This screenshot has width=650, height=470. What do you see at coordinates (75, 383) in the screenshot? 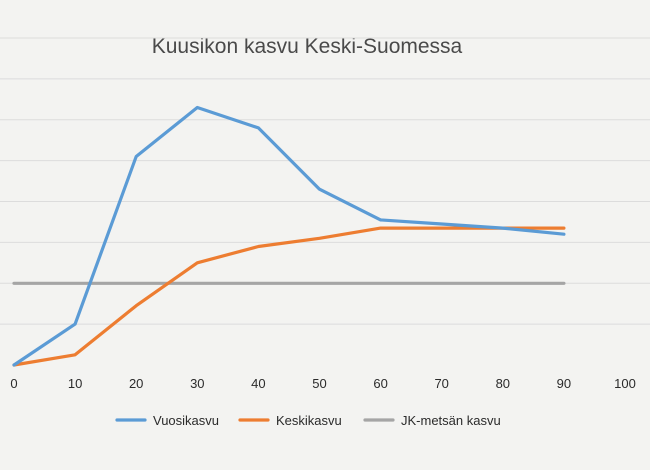
I see `x-tick-label: 10` at bounding box center [75, 383].